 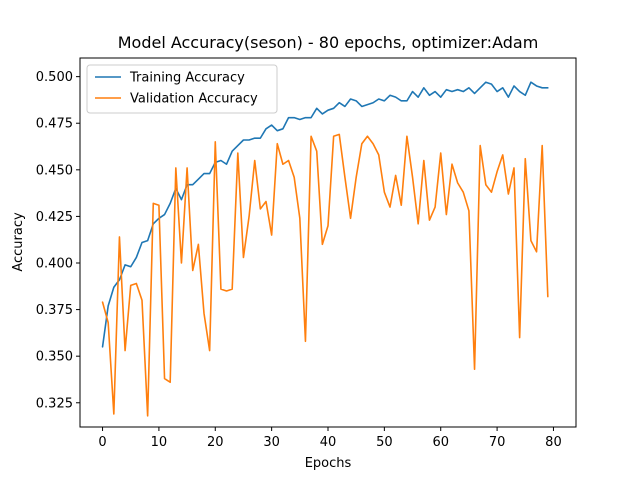 What do you see at coordinates (187, 78) in the screenshot?
I see `legend-entry: Training Accuracy` at bounding box center [187, 78].